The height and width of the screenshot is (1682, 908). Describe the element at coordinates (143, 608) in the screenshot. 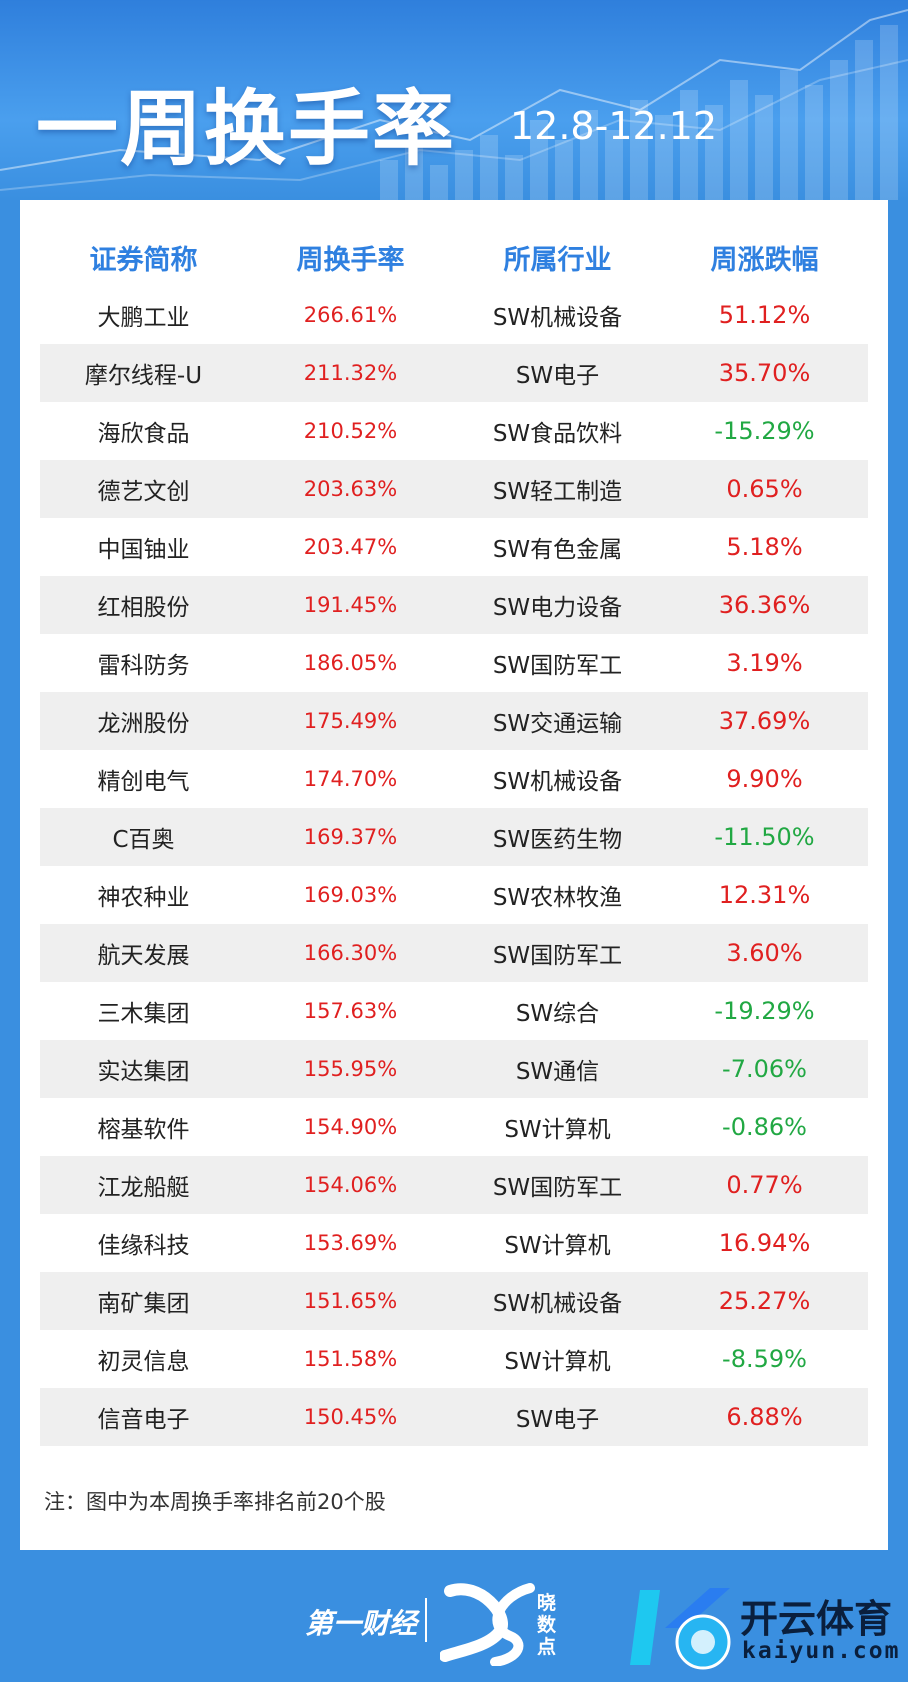

I see `cell-stock-name: 红相股份` at that location.